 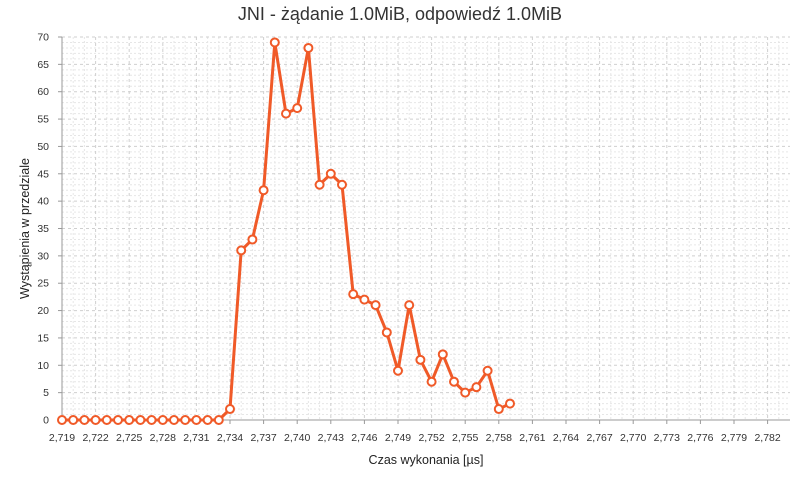 I want to click on x-tick-label: 2,752, so click(x=431, y=438).